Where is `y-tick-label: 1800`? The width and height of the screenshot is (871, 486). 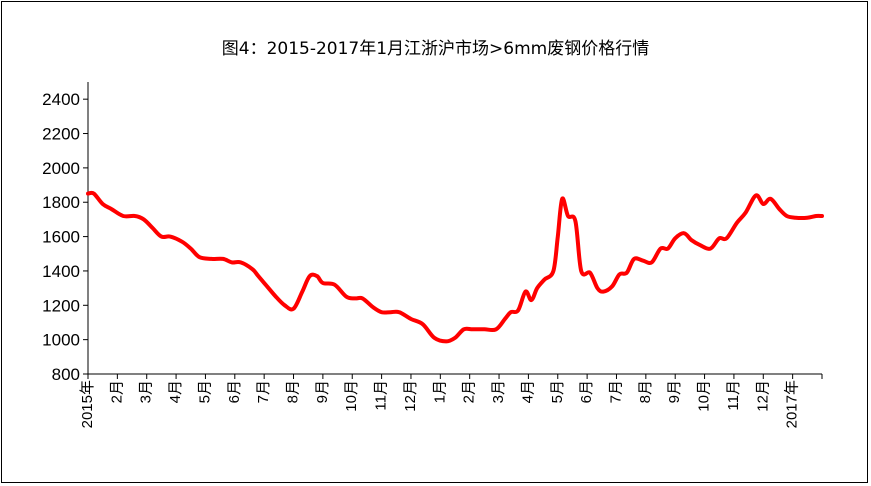
y-tick-label: 1800 is located at coordinates (61, 202).